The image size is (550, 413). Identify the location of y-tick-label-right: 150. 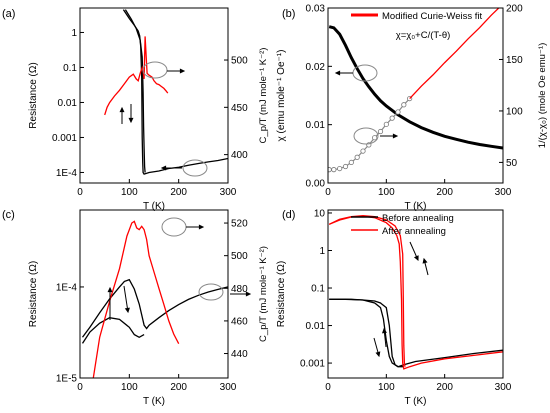
(514, 60).